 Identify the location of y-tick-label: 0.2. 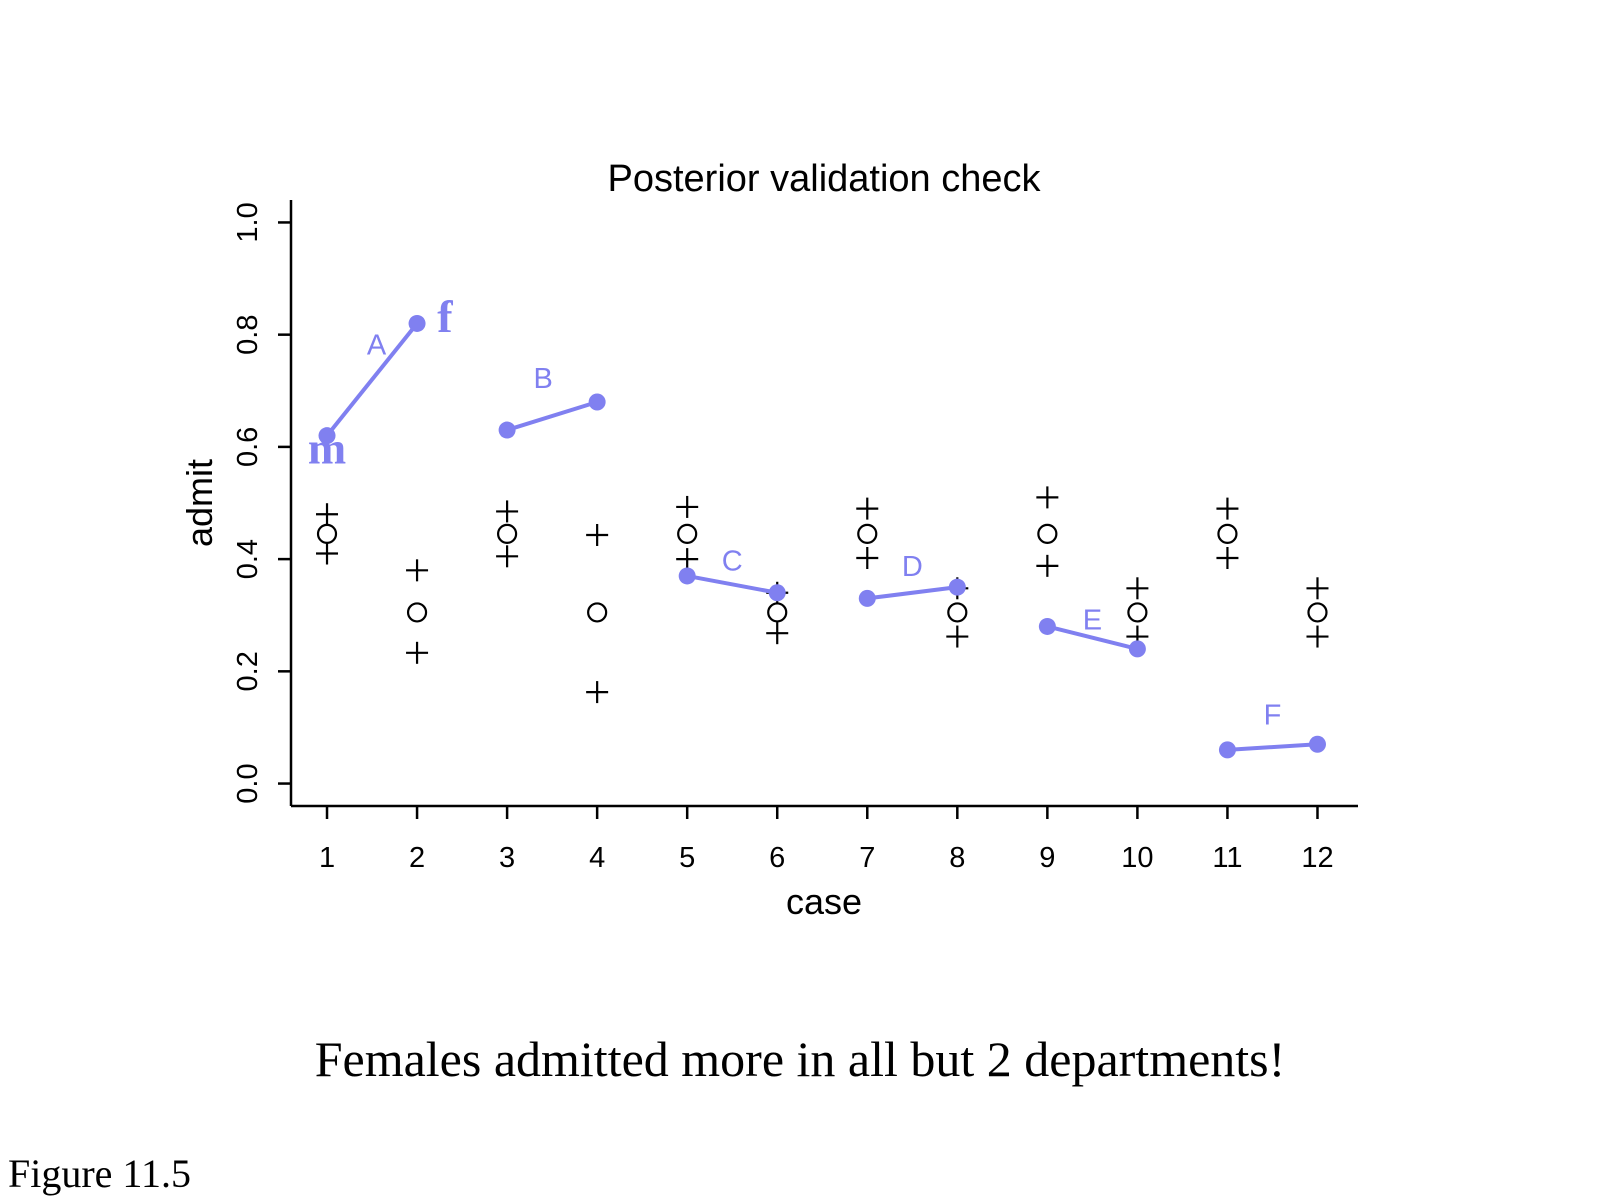
(248, 671).